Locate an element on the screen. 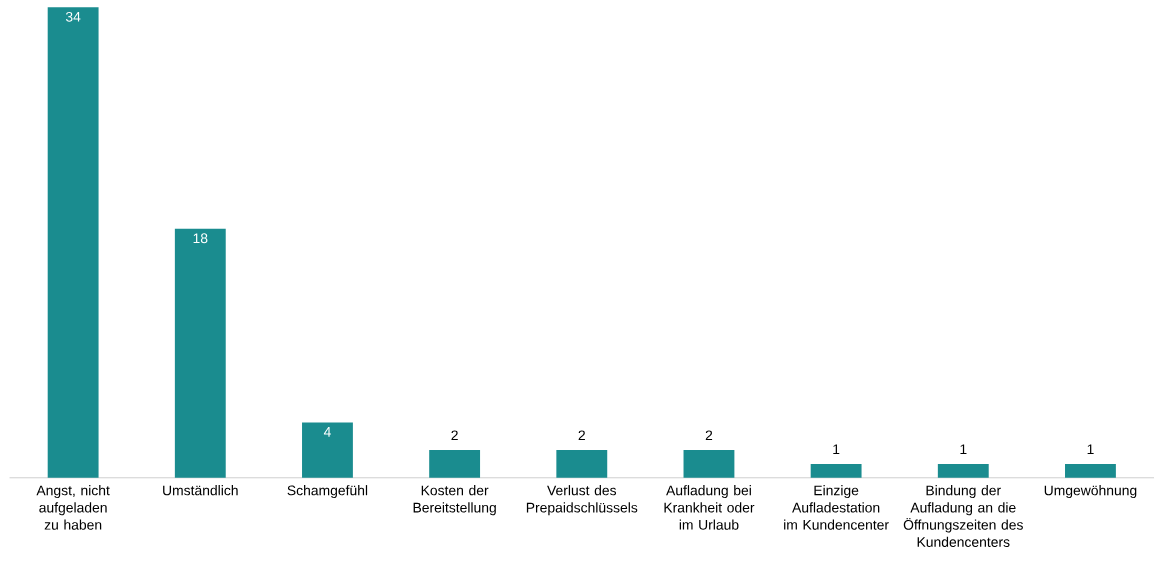 This screenshot has width=1158, height=572. x-tick-label: Schamgefühl is located at coordinates (327, 491).